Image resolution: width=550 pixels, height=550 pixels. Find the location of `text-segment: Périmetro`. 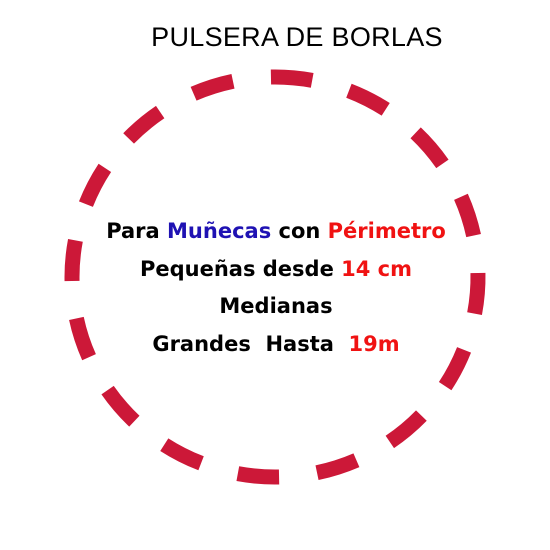

text-segment: Périmetro is located at coordinates (386, 231).